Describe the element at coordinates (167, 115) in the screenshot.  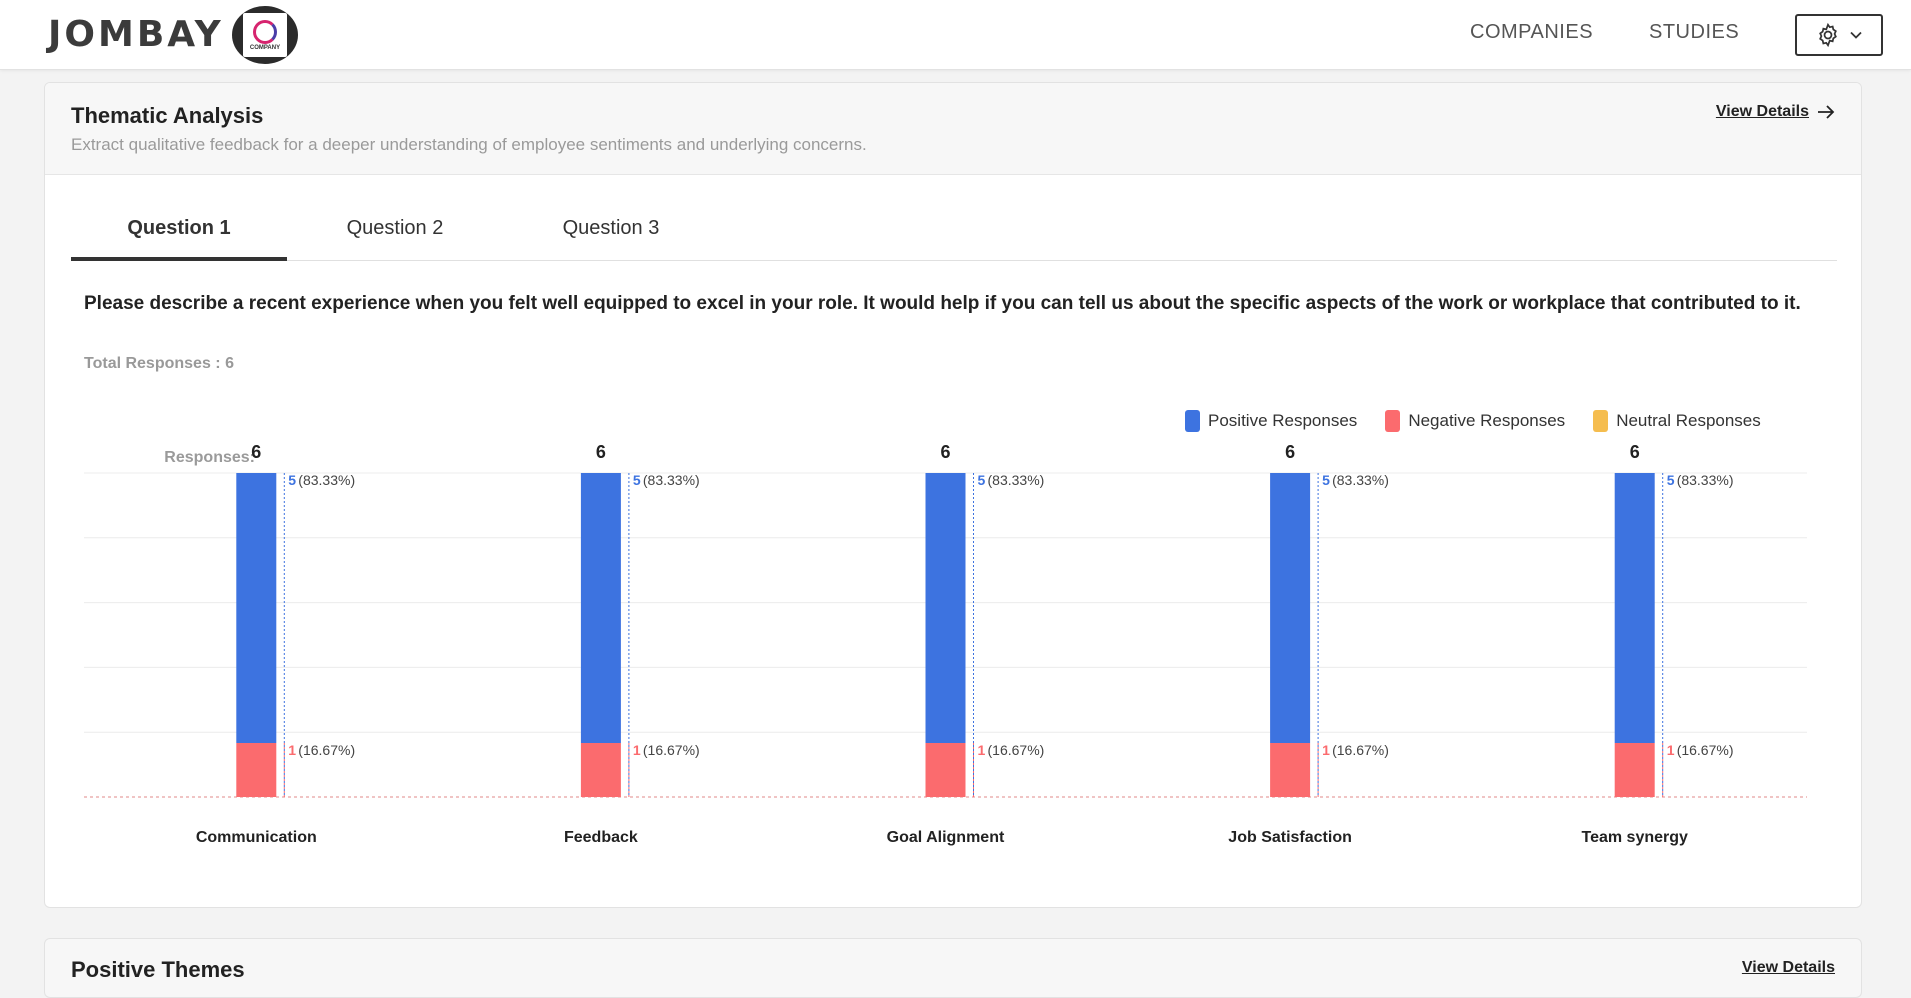
I see `card-title: Thematic Analysis` at that location.